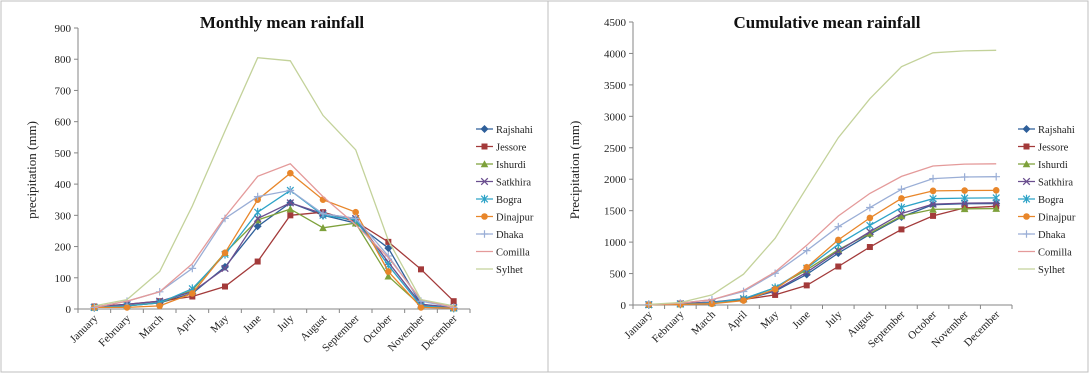 This screenshot has width=1089, height=373. What do you see at coordinates (63, 185) in the screenshot?
I see `y-tick-label: 400` at bounding box center [63, 185].